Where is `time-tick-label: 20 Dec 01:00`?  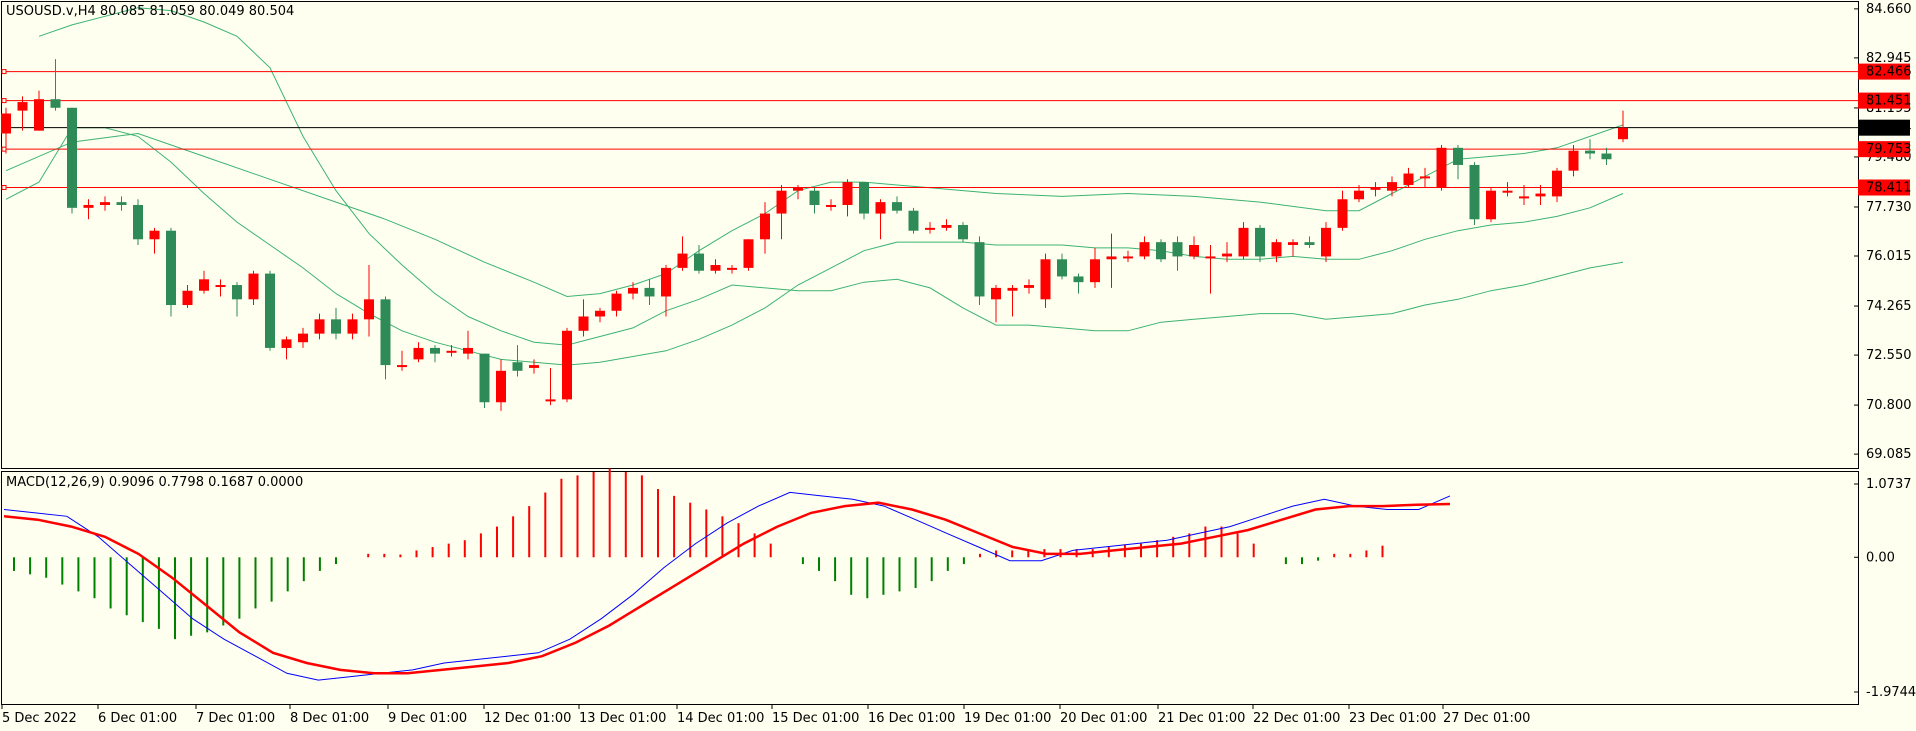 time-tick-label: 20 Dec 01:00 is located at coordinates (1103, 718).